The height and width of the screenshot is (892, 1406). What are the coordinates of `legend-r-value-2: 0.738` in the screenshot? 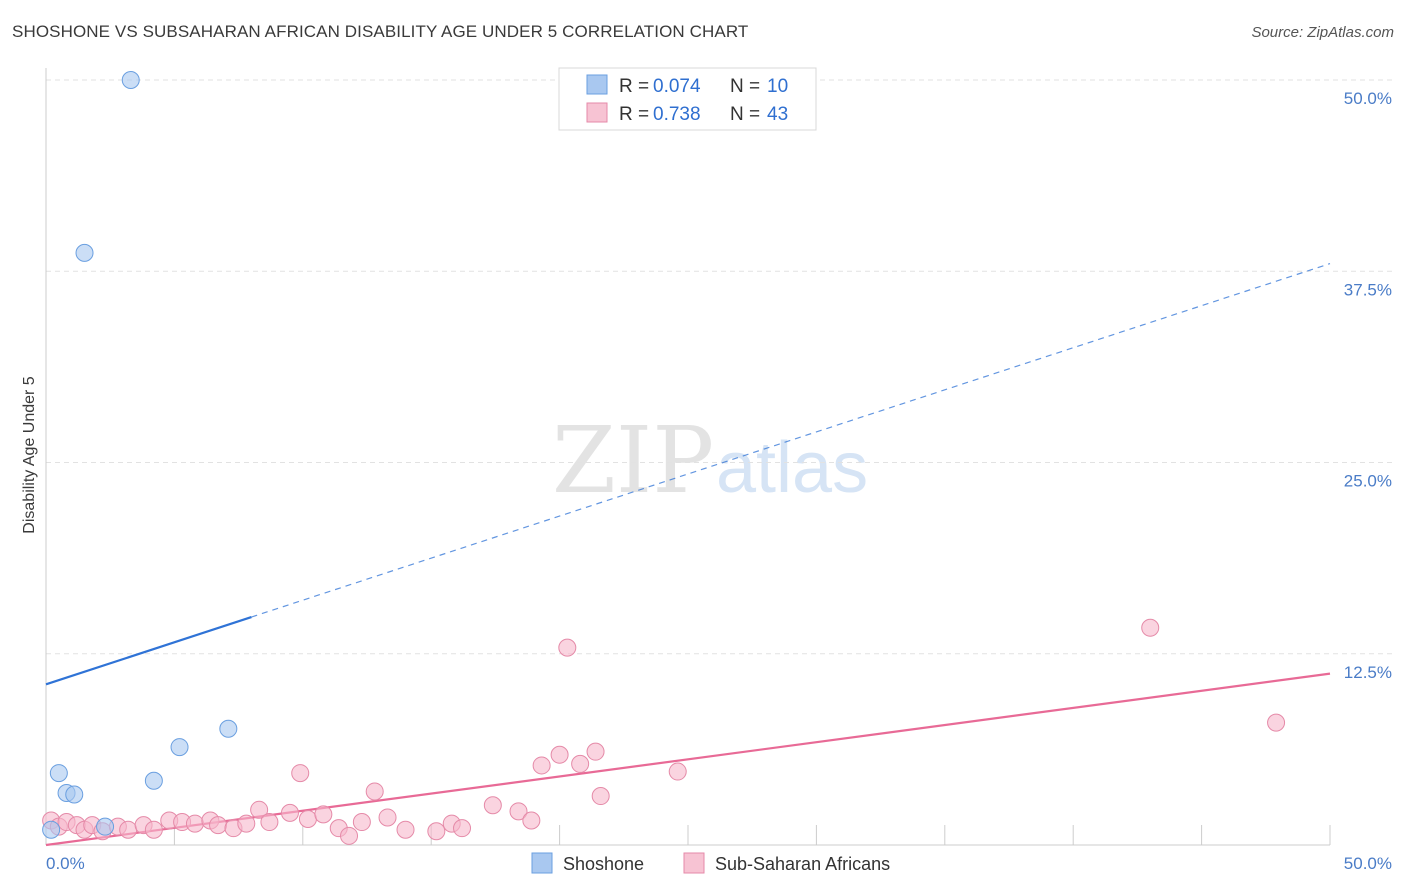 It's located at (677, 114).